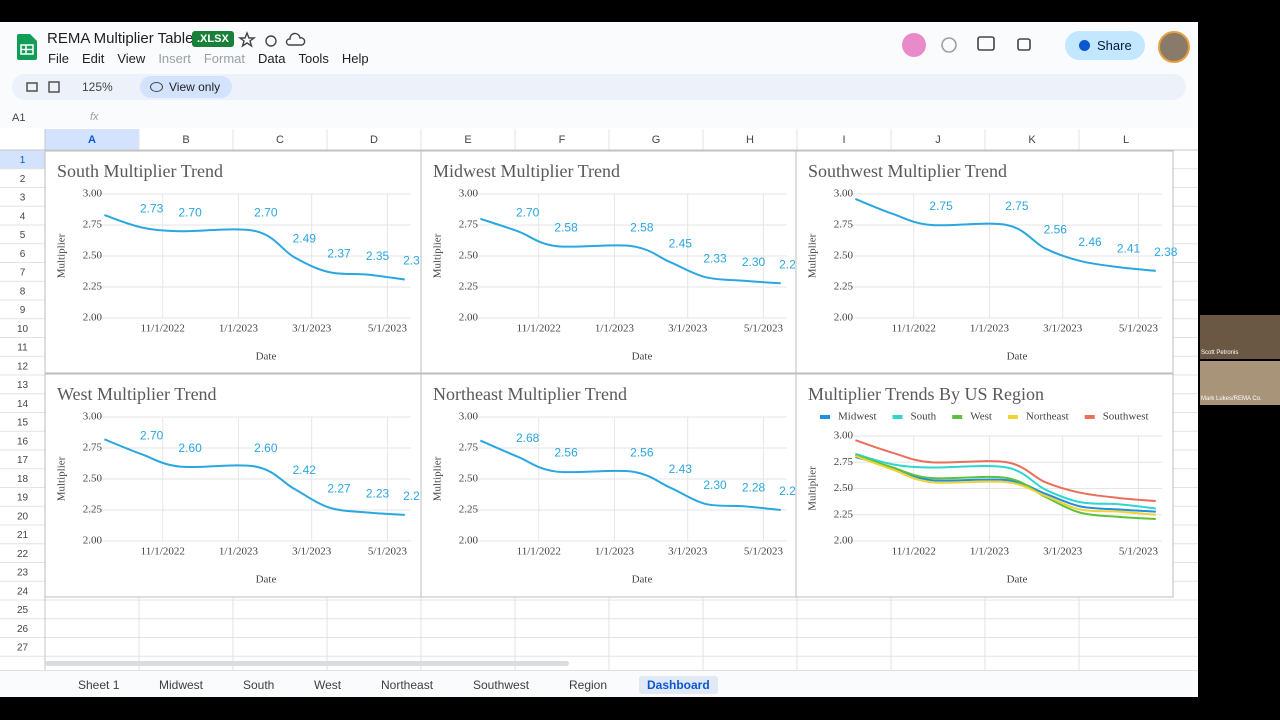 The height and width of the screenshot is (720, 1280). I want to click on toolbar-icons, so click(50, 87).